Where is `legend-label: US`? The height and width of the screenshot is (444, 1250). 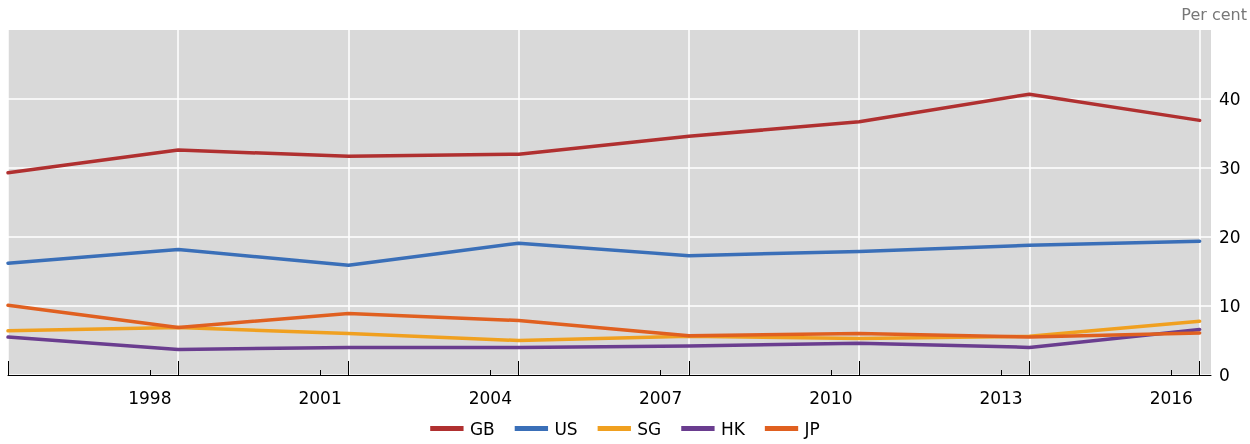
legend-label: US is located at coordinates (566, 428).